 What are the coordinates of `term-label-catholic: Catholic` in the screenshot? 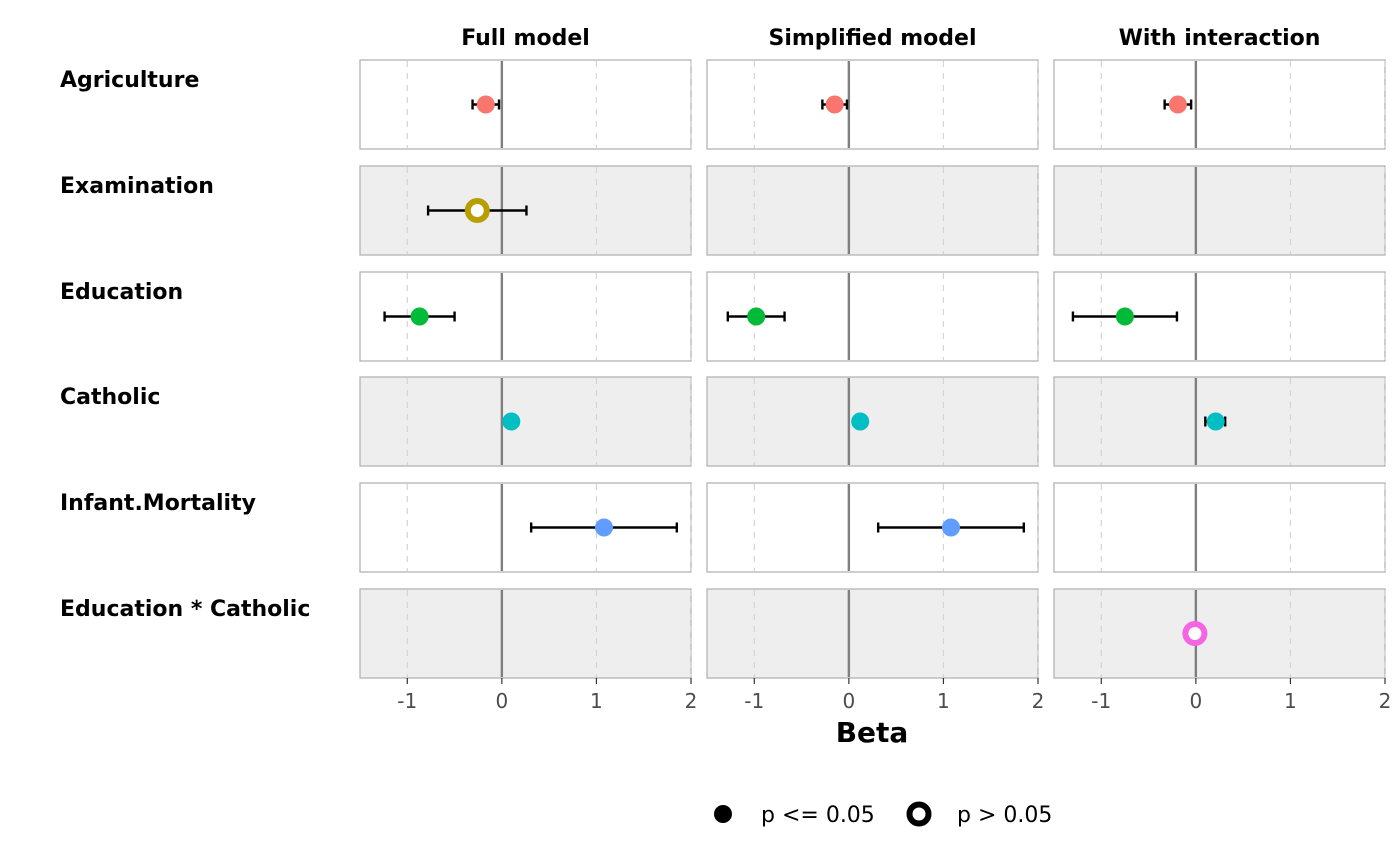 It's located at (110, 397).